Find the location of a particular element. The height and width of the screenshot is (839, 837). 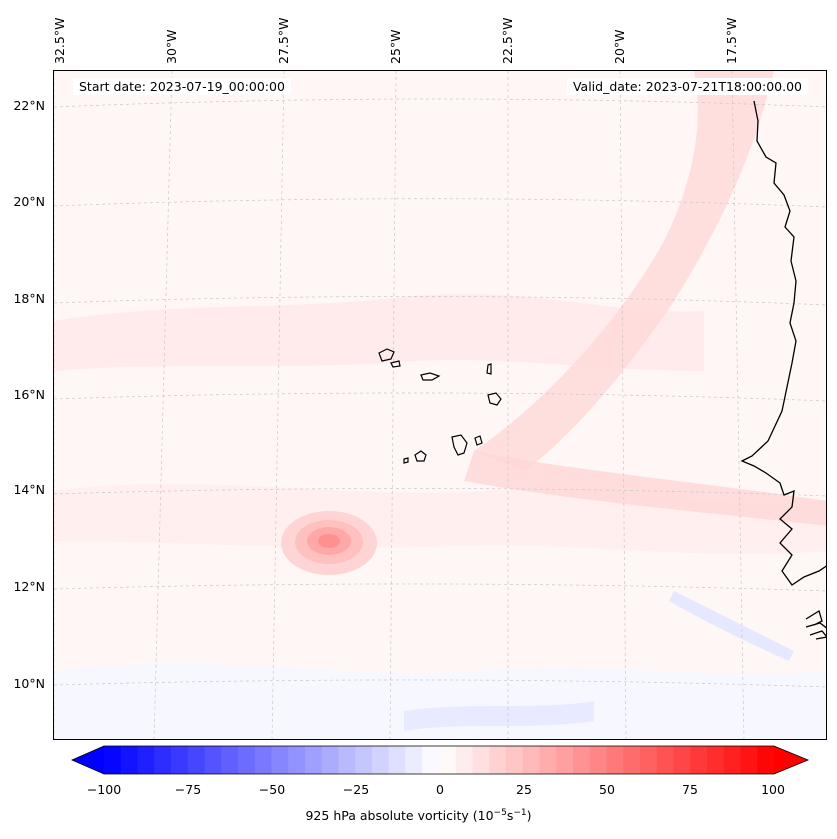

colorbar-extend-max is located at coordinates (791, 760).